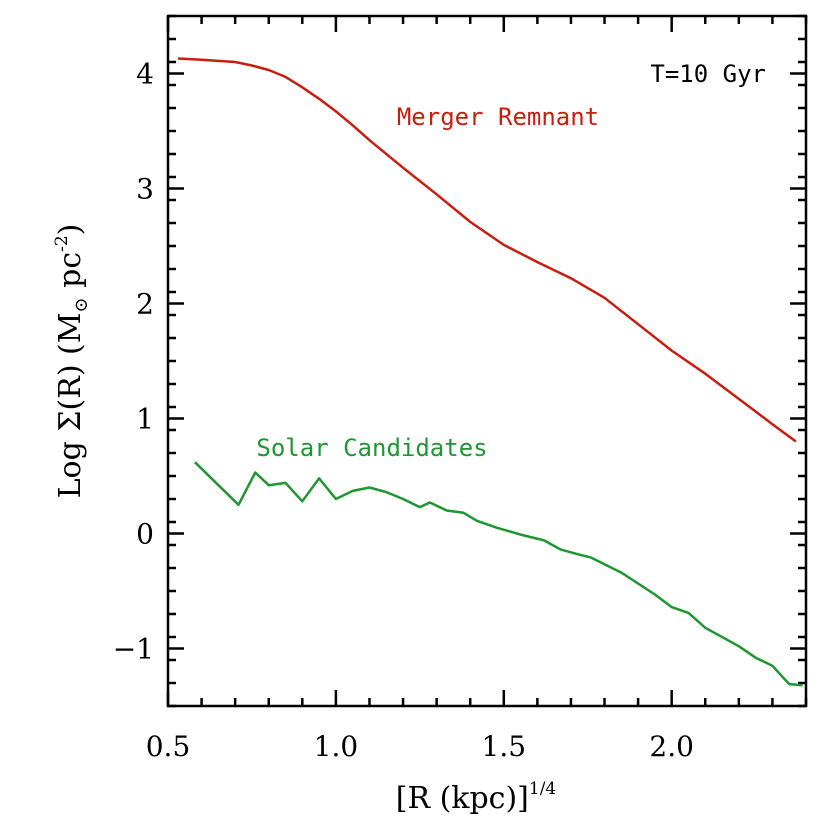  I want to click on y-tick-label: 4, so click(145, 74).